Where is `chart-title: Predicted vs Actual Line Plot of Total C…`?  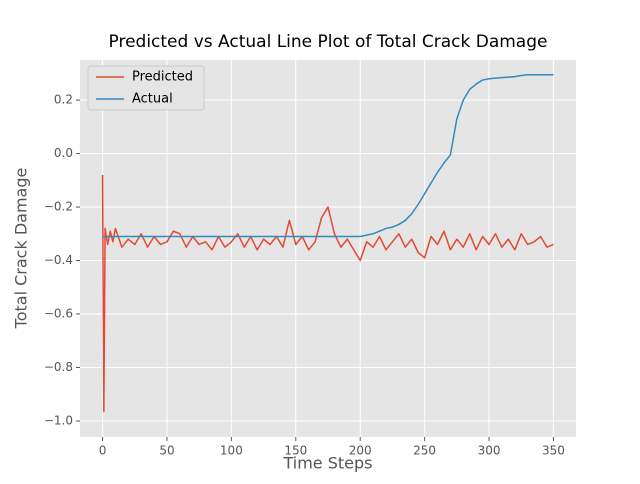
chart-title: Predicted vs Actual Line Plot of Total C… is located at coordinates (328, 42).